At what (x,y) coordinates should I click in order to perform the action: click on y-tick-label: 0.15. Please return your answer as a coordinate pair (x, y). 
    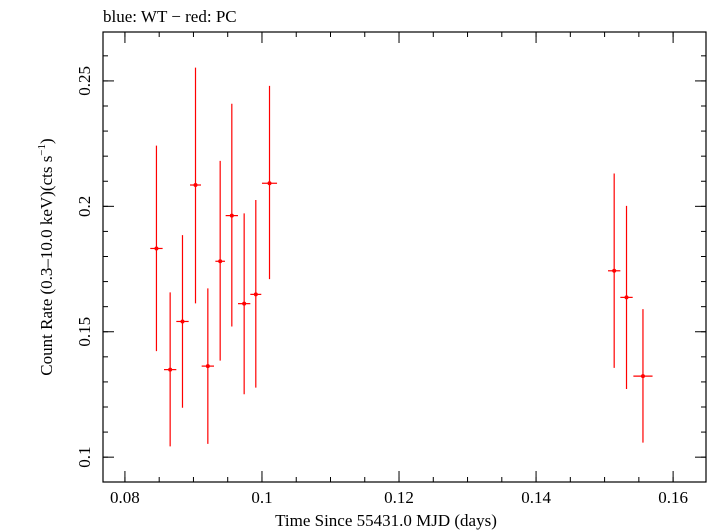
    Looking at the image, I should click on (84, 332).